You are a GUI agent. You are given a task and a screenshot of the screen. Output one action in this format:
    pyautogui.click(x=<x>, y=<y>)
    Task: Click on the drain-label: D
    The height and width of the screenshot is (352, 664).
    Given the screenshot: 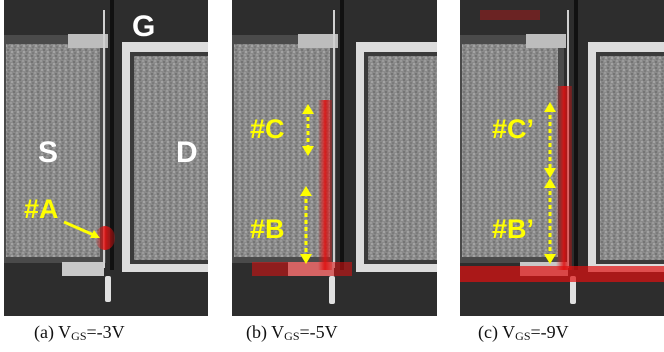 What is the action you would take?
    pyautogui.click(x=187, y=152)
    